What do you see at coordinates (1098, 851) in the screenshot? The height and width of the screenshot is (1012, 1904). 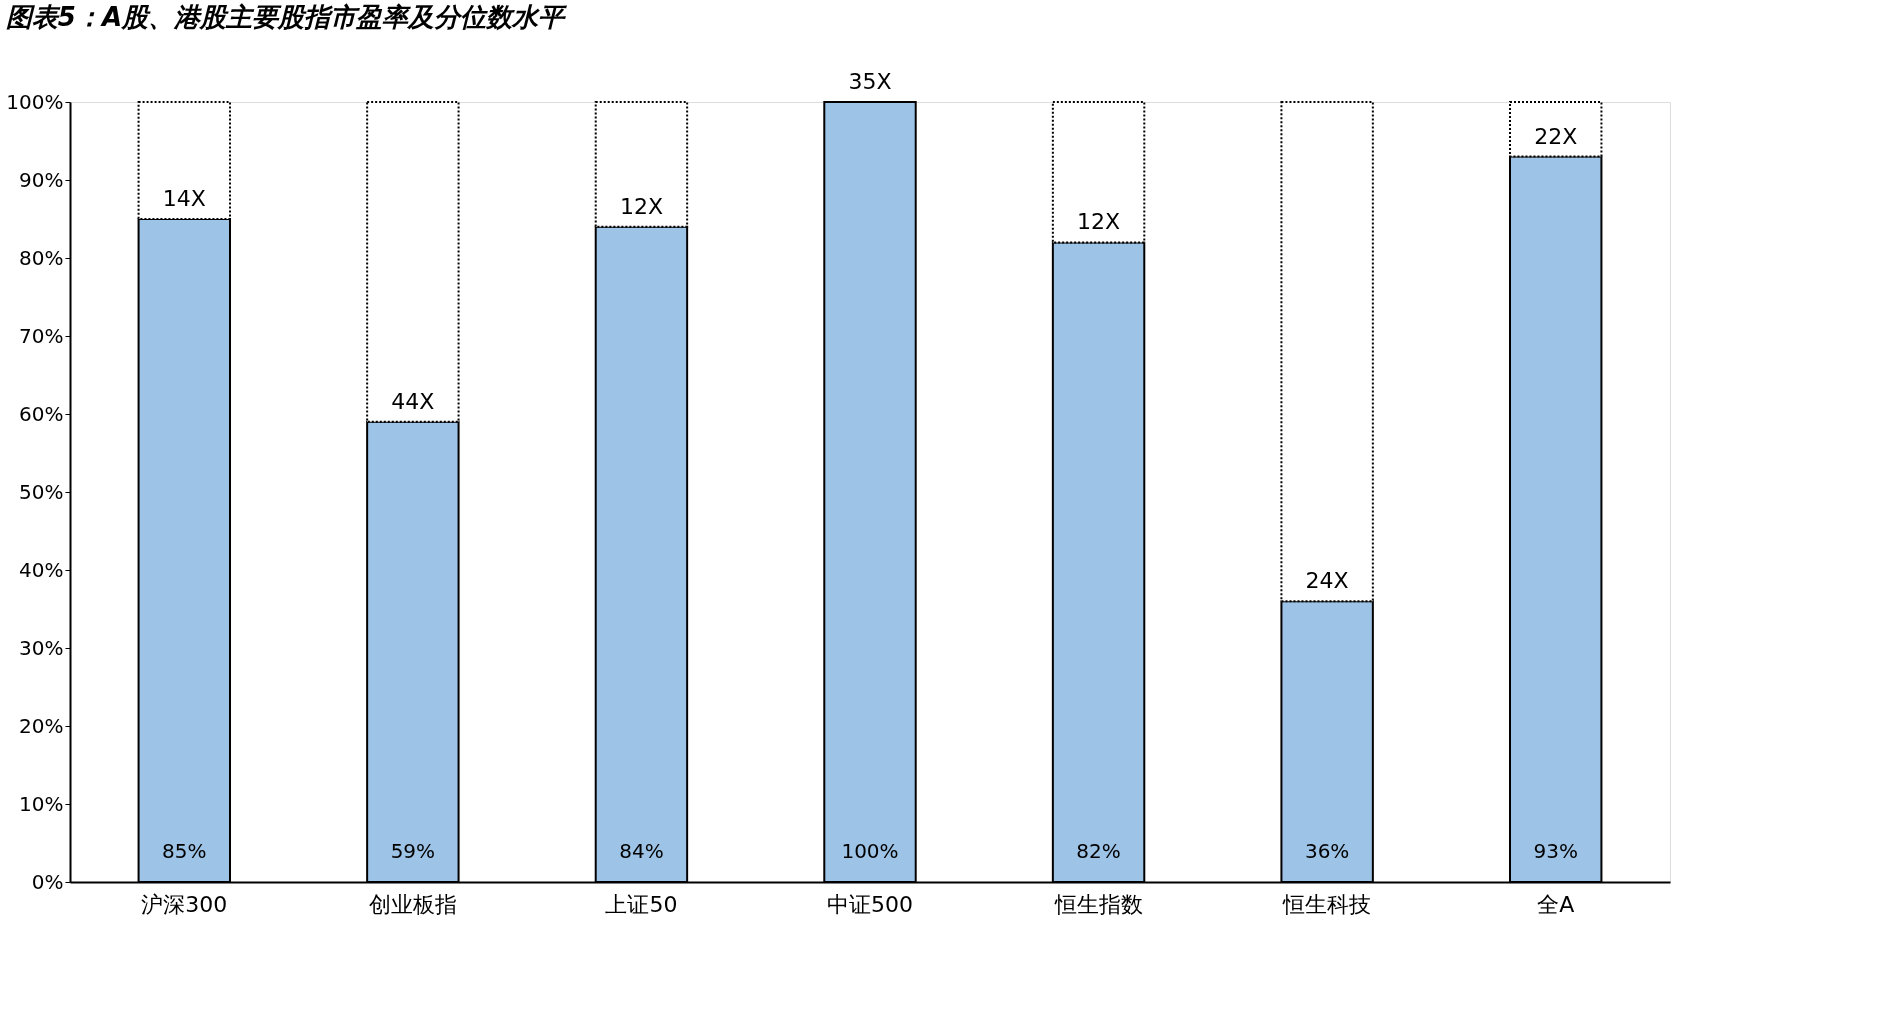 I see `data-label: 82%` at bounding box center [1098, 851].